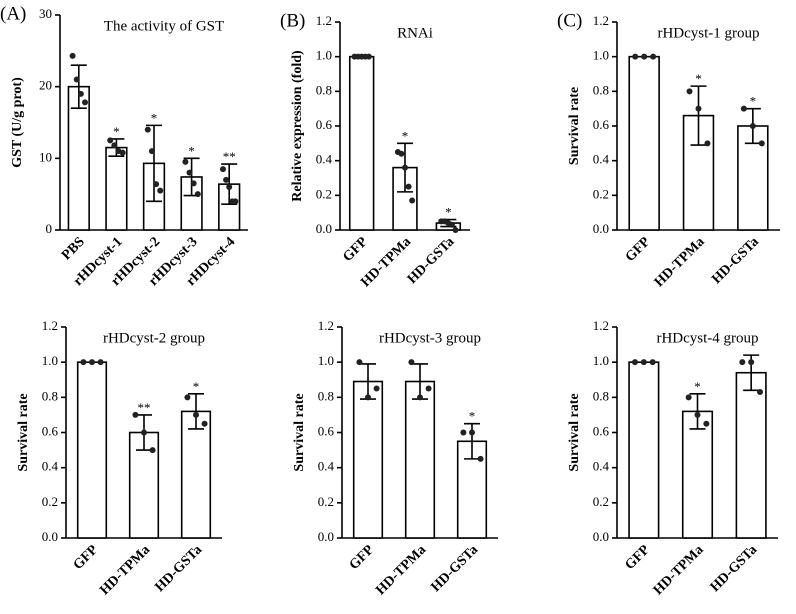 This screenshot has width=796, height=614. What do you see at coordinates (73, 248) in the screenshot?
I see `x-tick-label: PBS` at bounding box center [73, 248].